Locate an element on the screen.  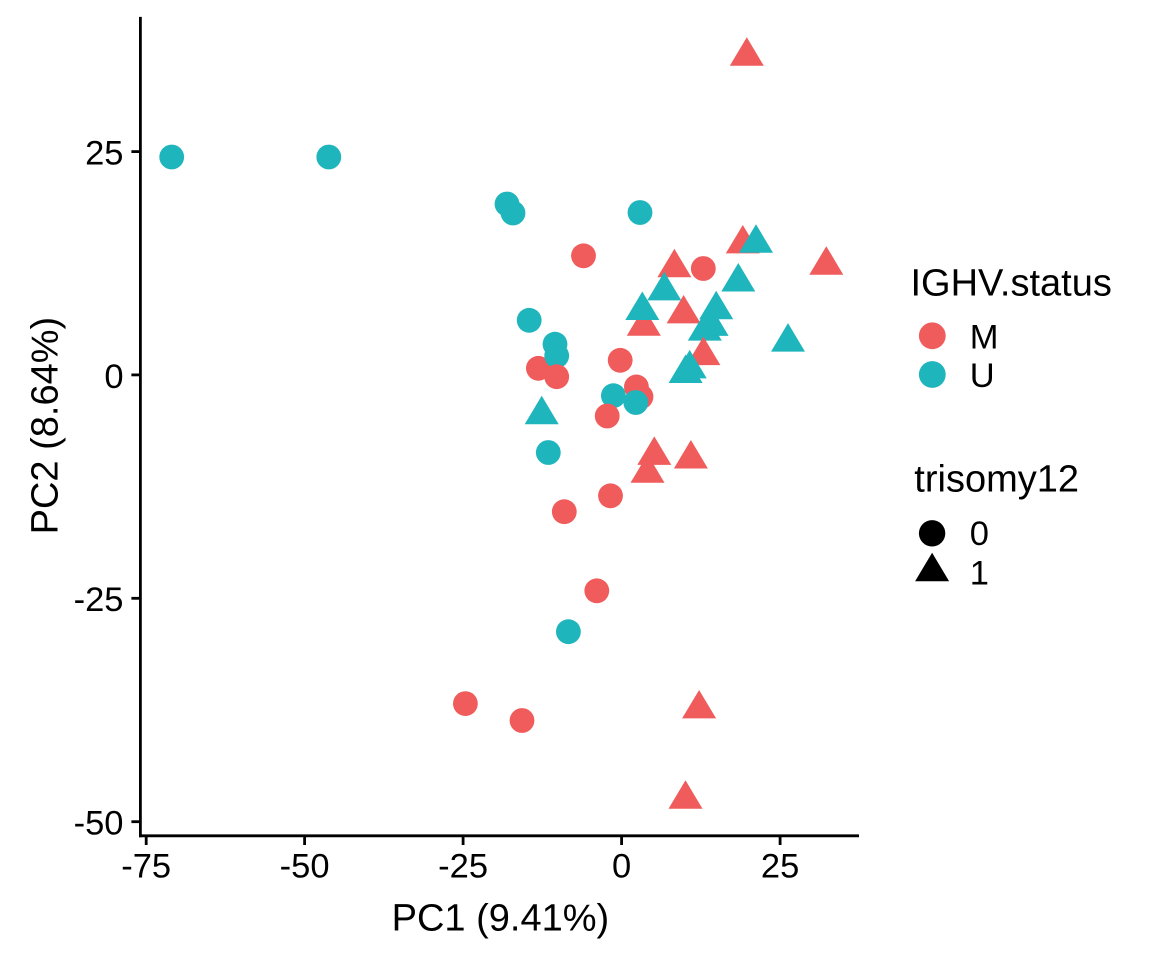
svg-text: -75 is located at coordinates (146, 866).